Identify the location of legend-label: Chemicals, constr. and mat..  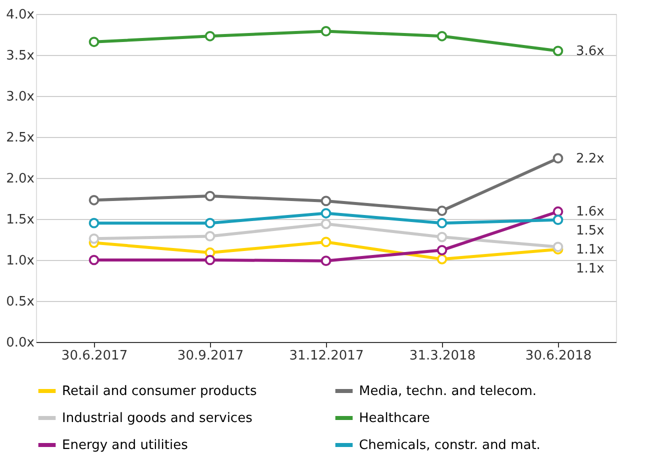
(449, 445).